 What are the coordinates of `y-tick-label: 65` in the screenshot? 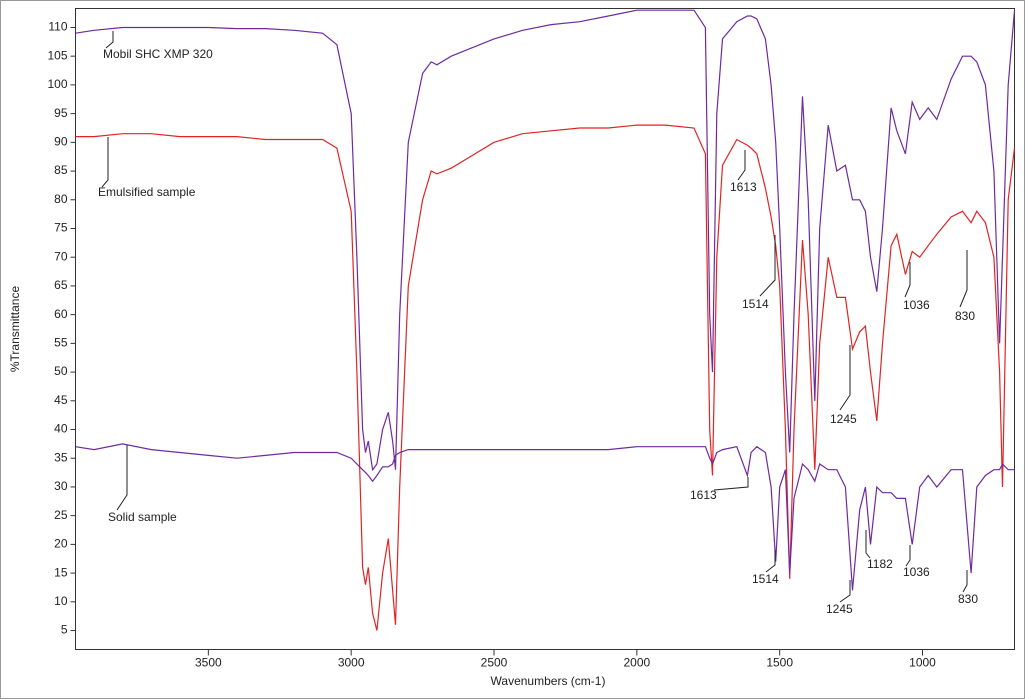 It's located at (61, 285).